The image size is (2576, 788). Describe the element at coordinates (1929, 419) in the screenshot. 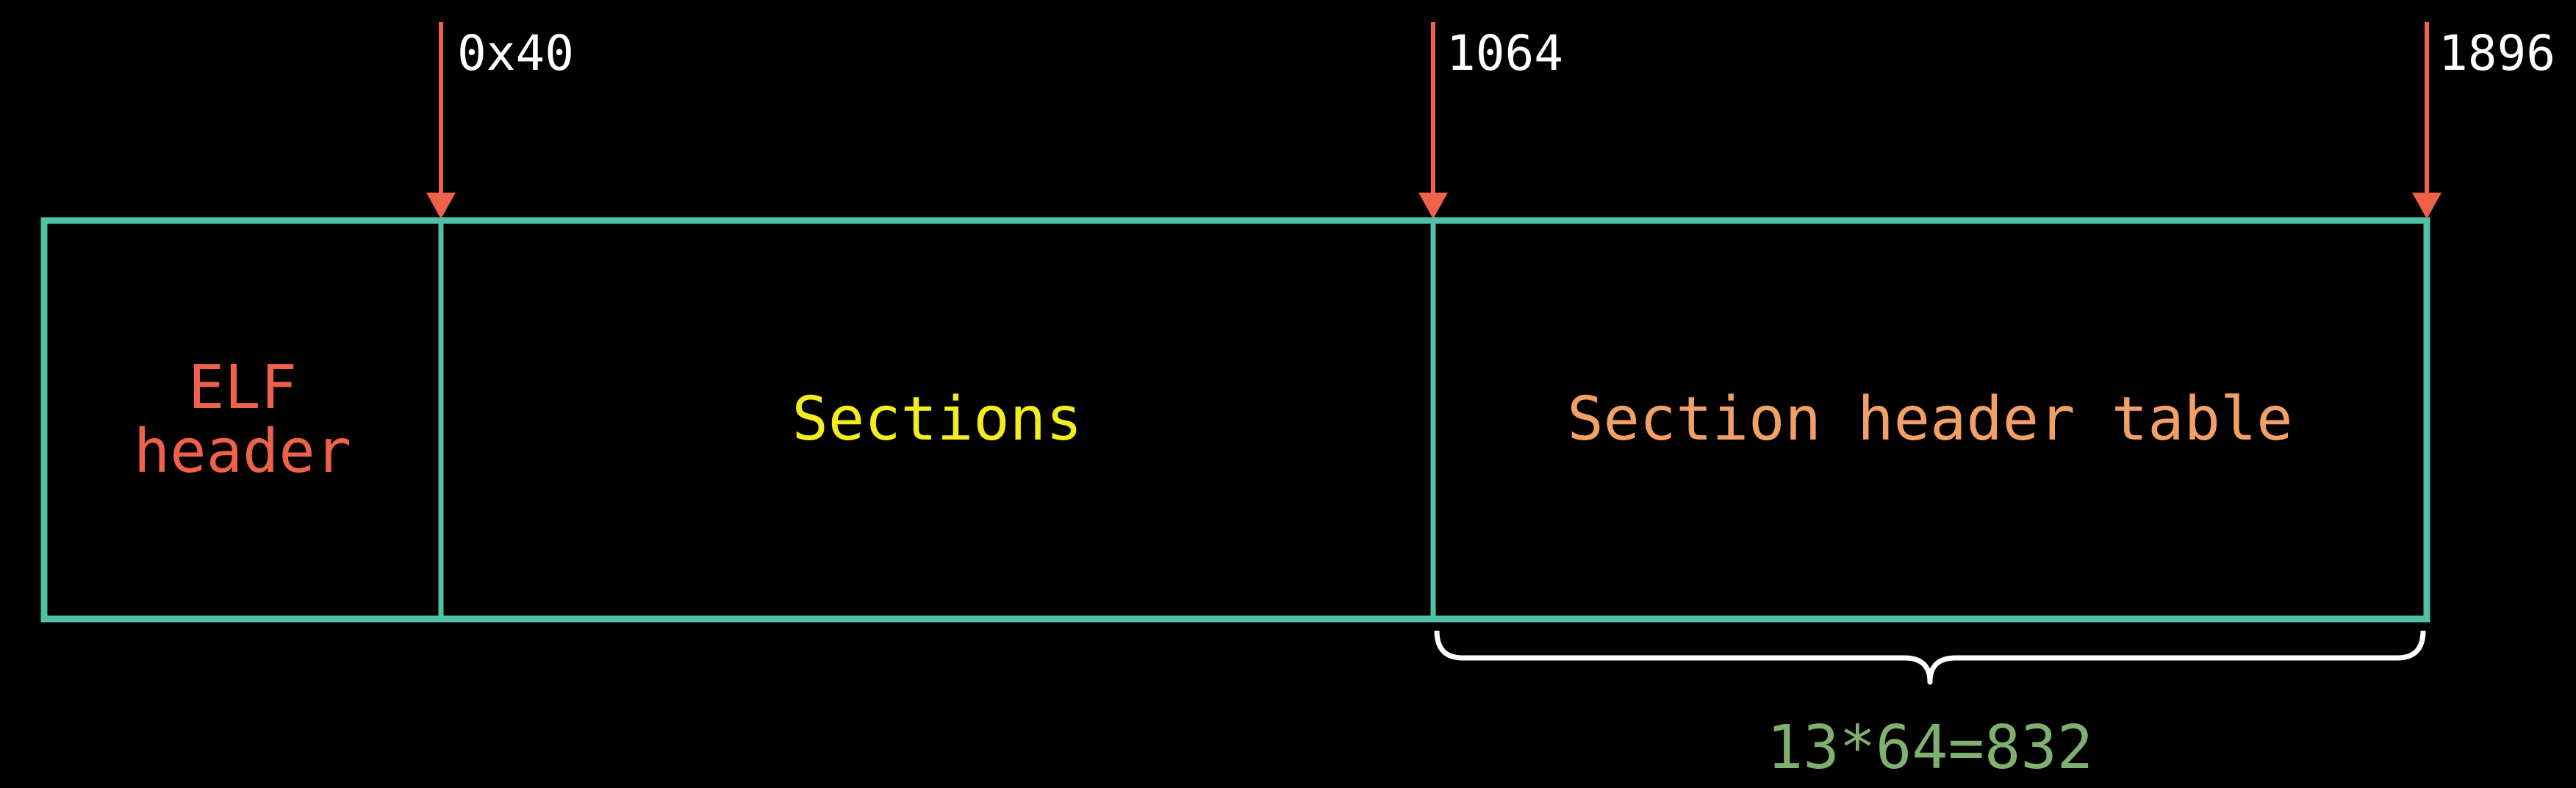

I see `section-header-table-label: Section header table` at that location.